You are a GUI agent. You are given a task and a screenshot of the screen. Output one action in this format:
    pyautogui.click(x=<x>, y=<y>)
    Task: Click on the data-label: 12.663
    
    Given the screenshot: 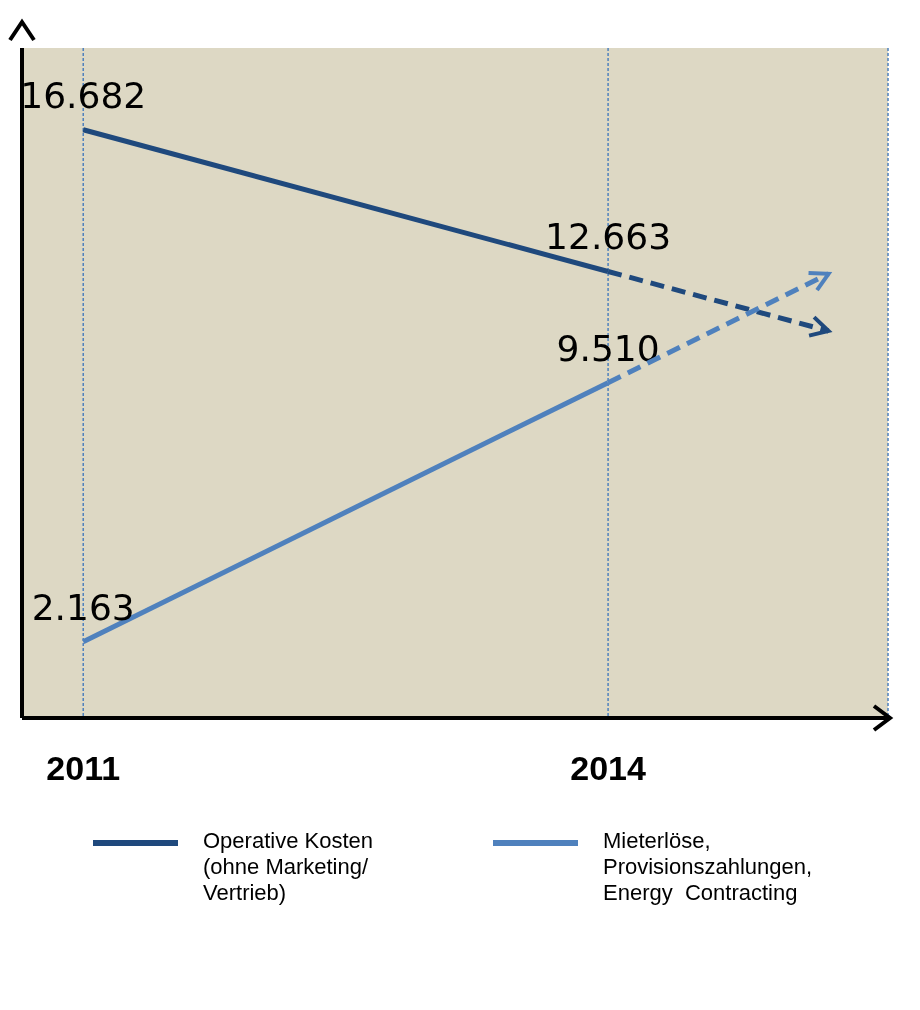 What is the action you would take?
    pyautogui.click(x=608, y=237)
    